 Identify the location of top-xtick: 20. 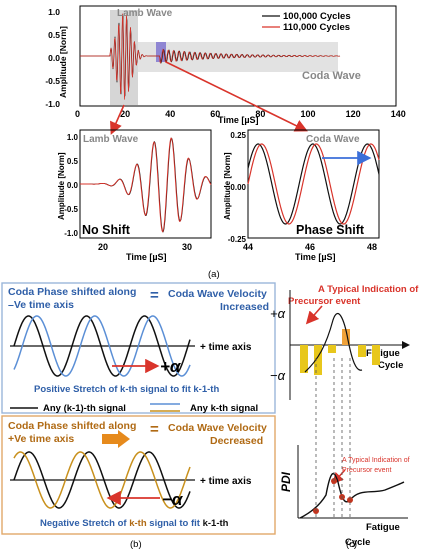
(125, 114).